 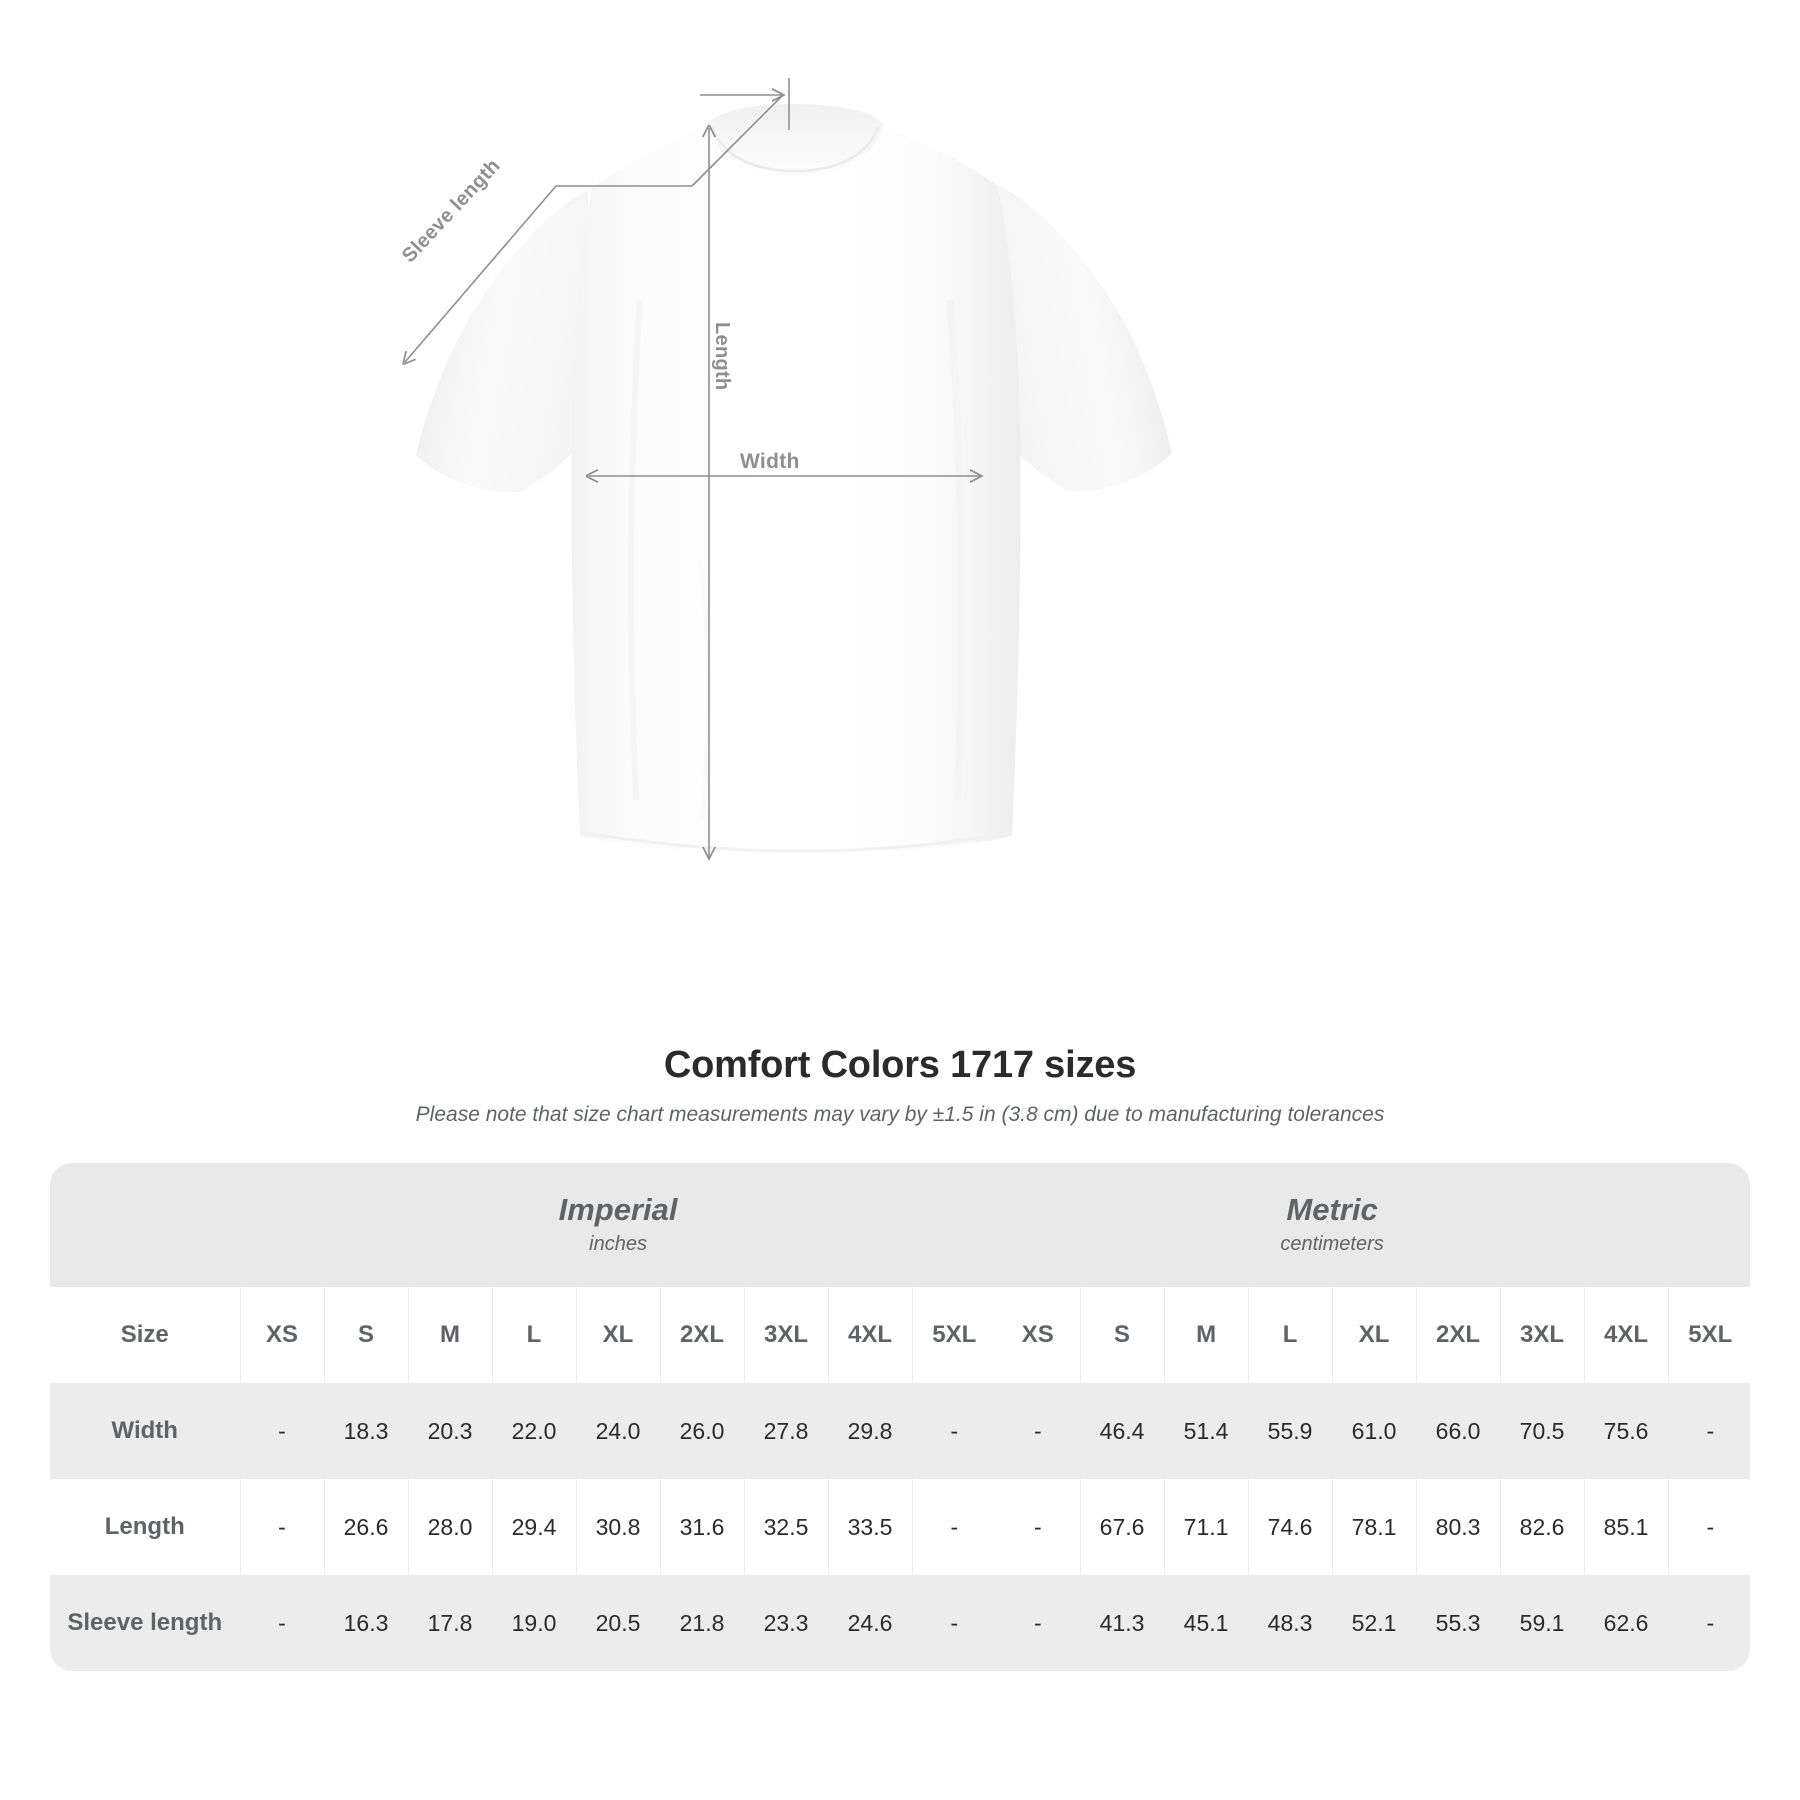 What do you see at coordinates (1038, 1335) in the screenshot?
I see `size-col-metric-xs: XS` at bounding box center [1038, 1335].